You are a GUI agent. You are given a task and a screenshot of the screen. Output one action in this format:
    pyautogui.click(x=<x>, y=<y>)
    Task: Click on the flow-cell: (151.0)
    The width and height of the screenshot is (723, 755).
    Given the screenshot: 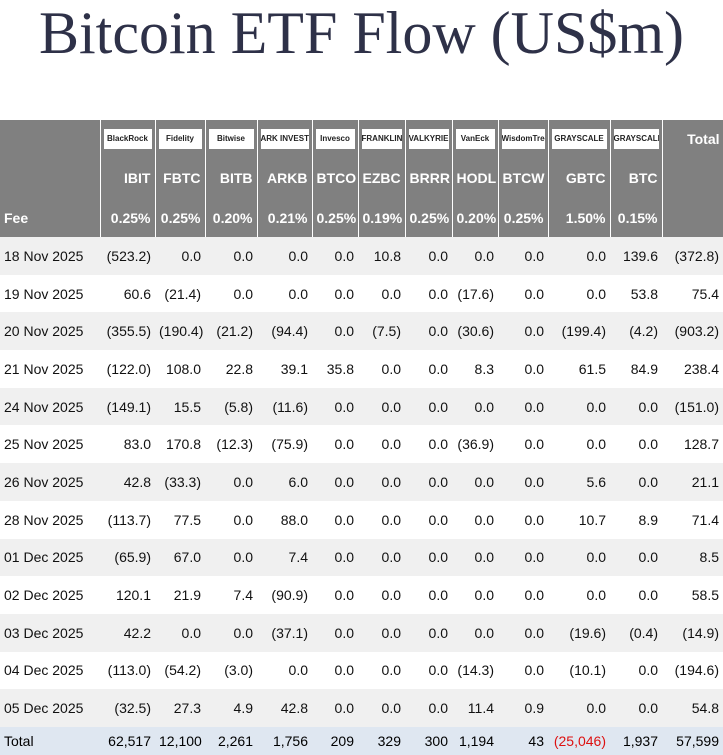 What is the action you would take?
    pyautogui.click(x=692, y=406)
    